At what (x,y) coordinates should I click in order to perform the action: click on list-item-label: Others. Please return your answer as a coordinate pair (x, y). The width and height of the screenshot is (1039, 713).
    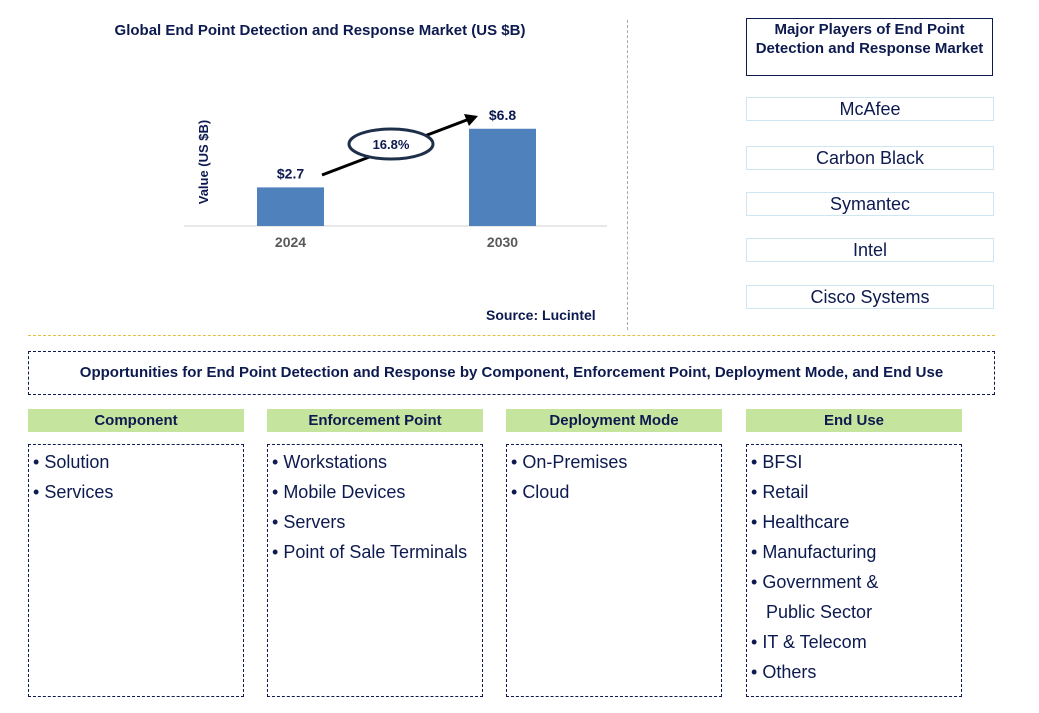
    Looking at the image, I should click on (789, 672).